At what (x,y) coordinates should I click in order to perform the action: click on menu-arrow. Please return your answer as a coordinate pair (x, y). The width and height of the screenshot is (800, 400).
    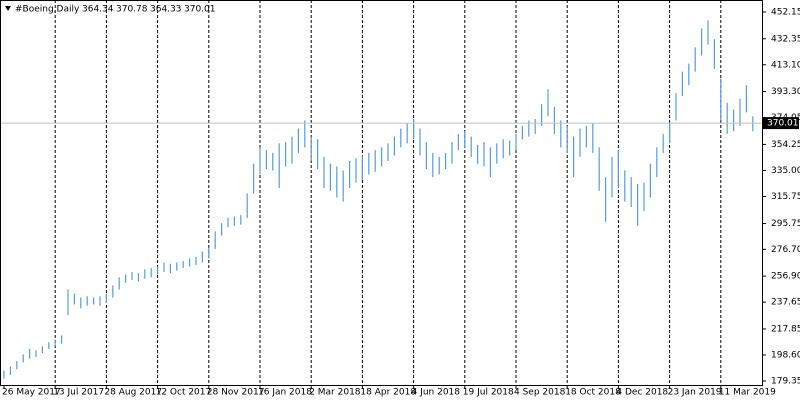
    Looking at the image, I should click on (8, 8).